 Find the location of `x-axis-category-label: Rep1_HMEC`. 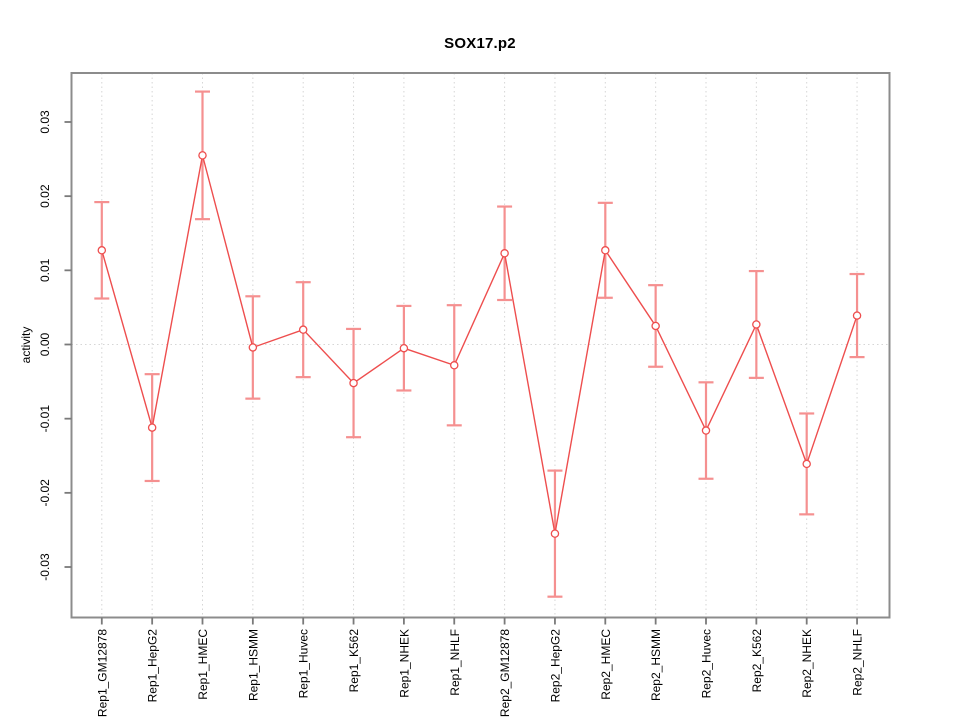

x-axis-category-label: Rep1_HMEC is located at coordinates (203, 664).